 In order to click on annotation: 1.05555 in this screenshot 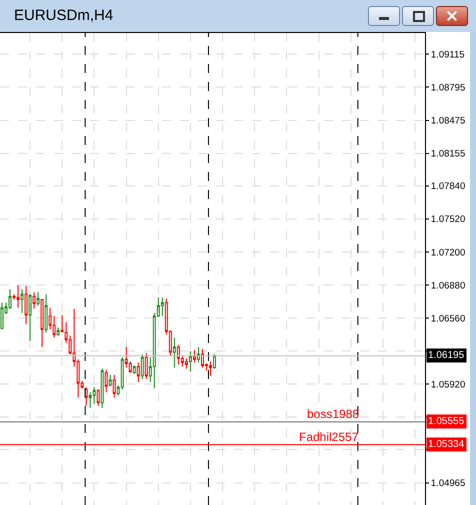, I will do `click(446, 421)`.